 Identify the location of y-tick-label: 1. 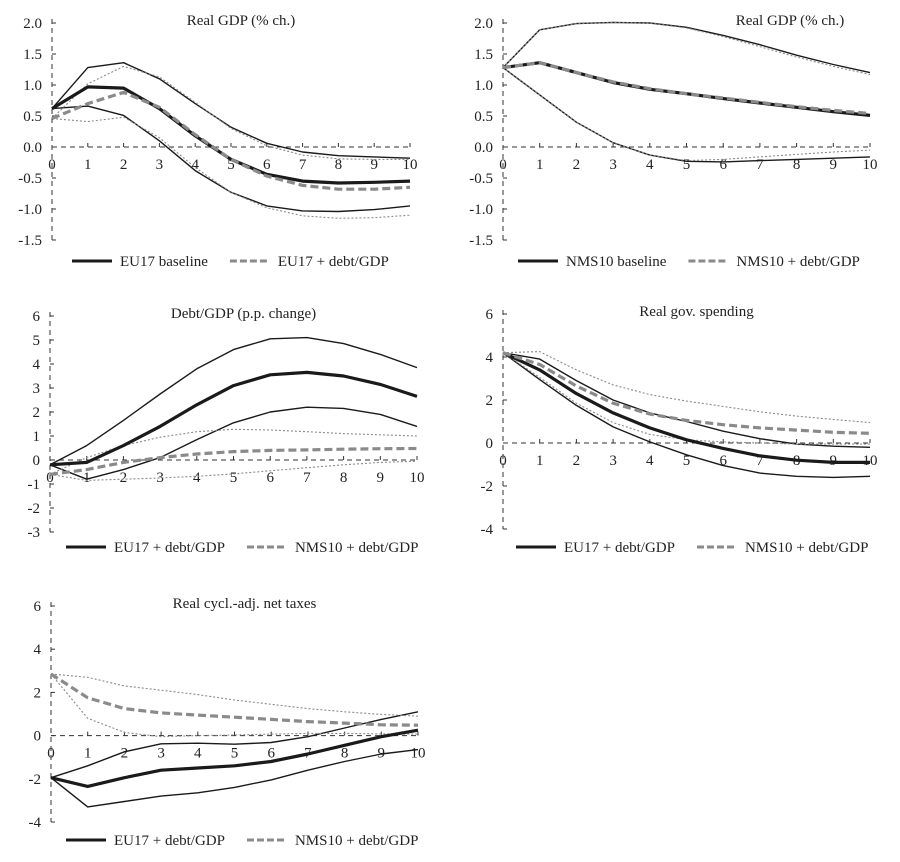
(37, 437).